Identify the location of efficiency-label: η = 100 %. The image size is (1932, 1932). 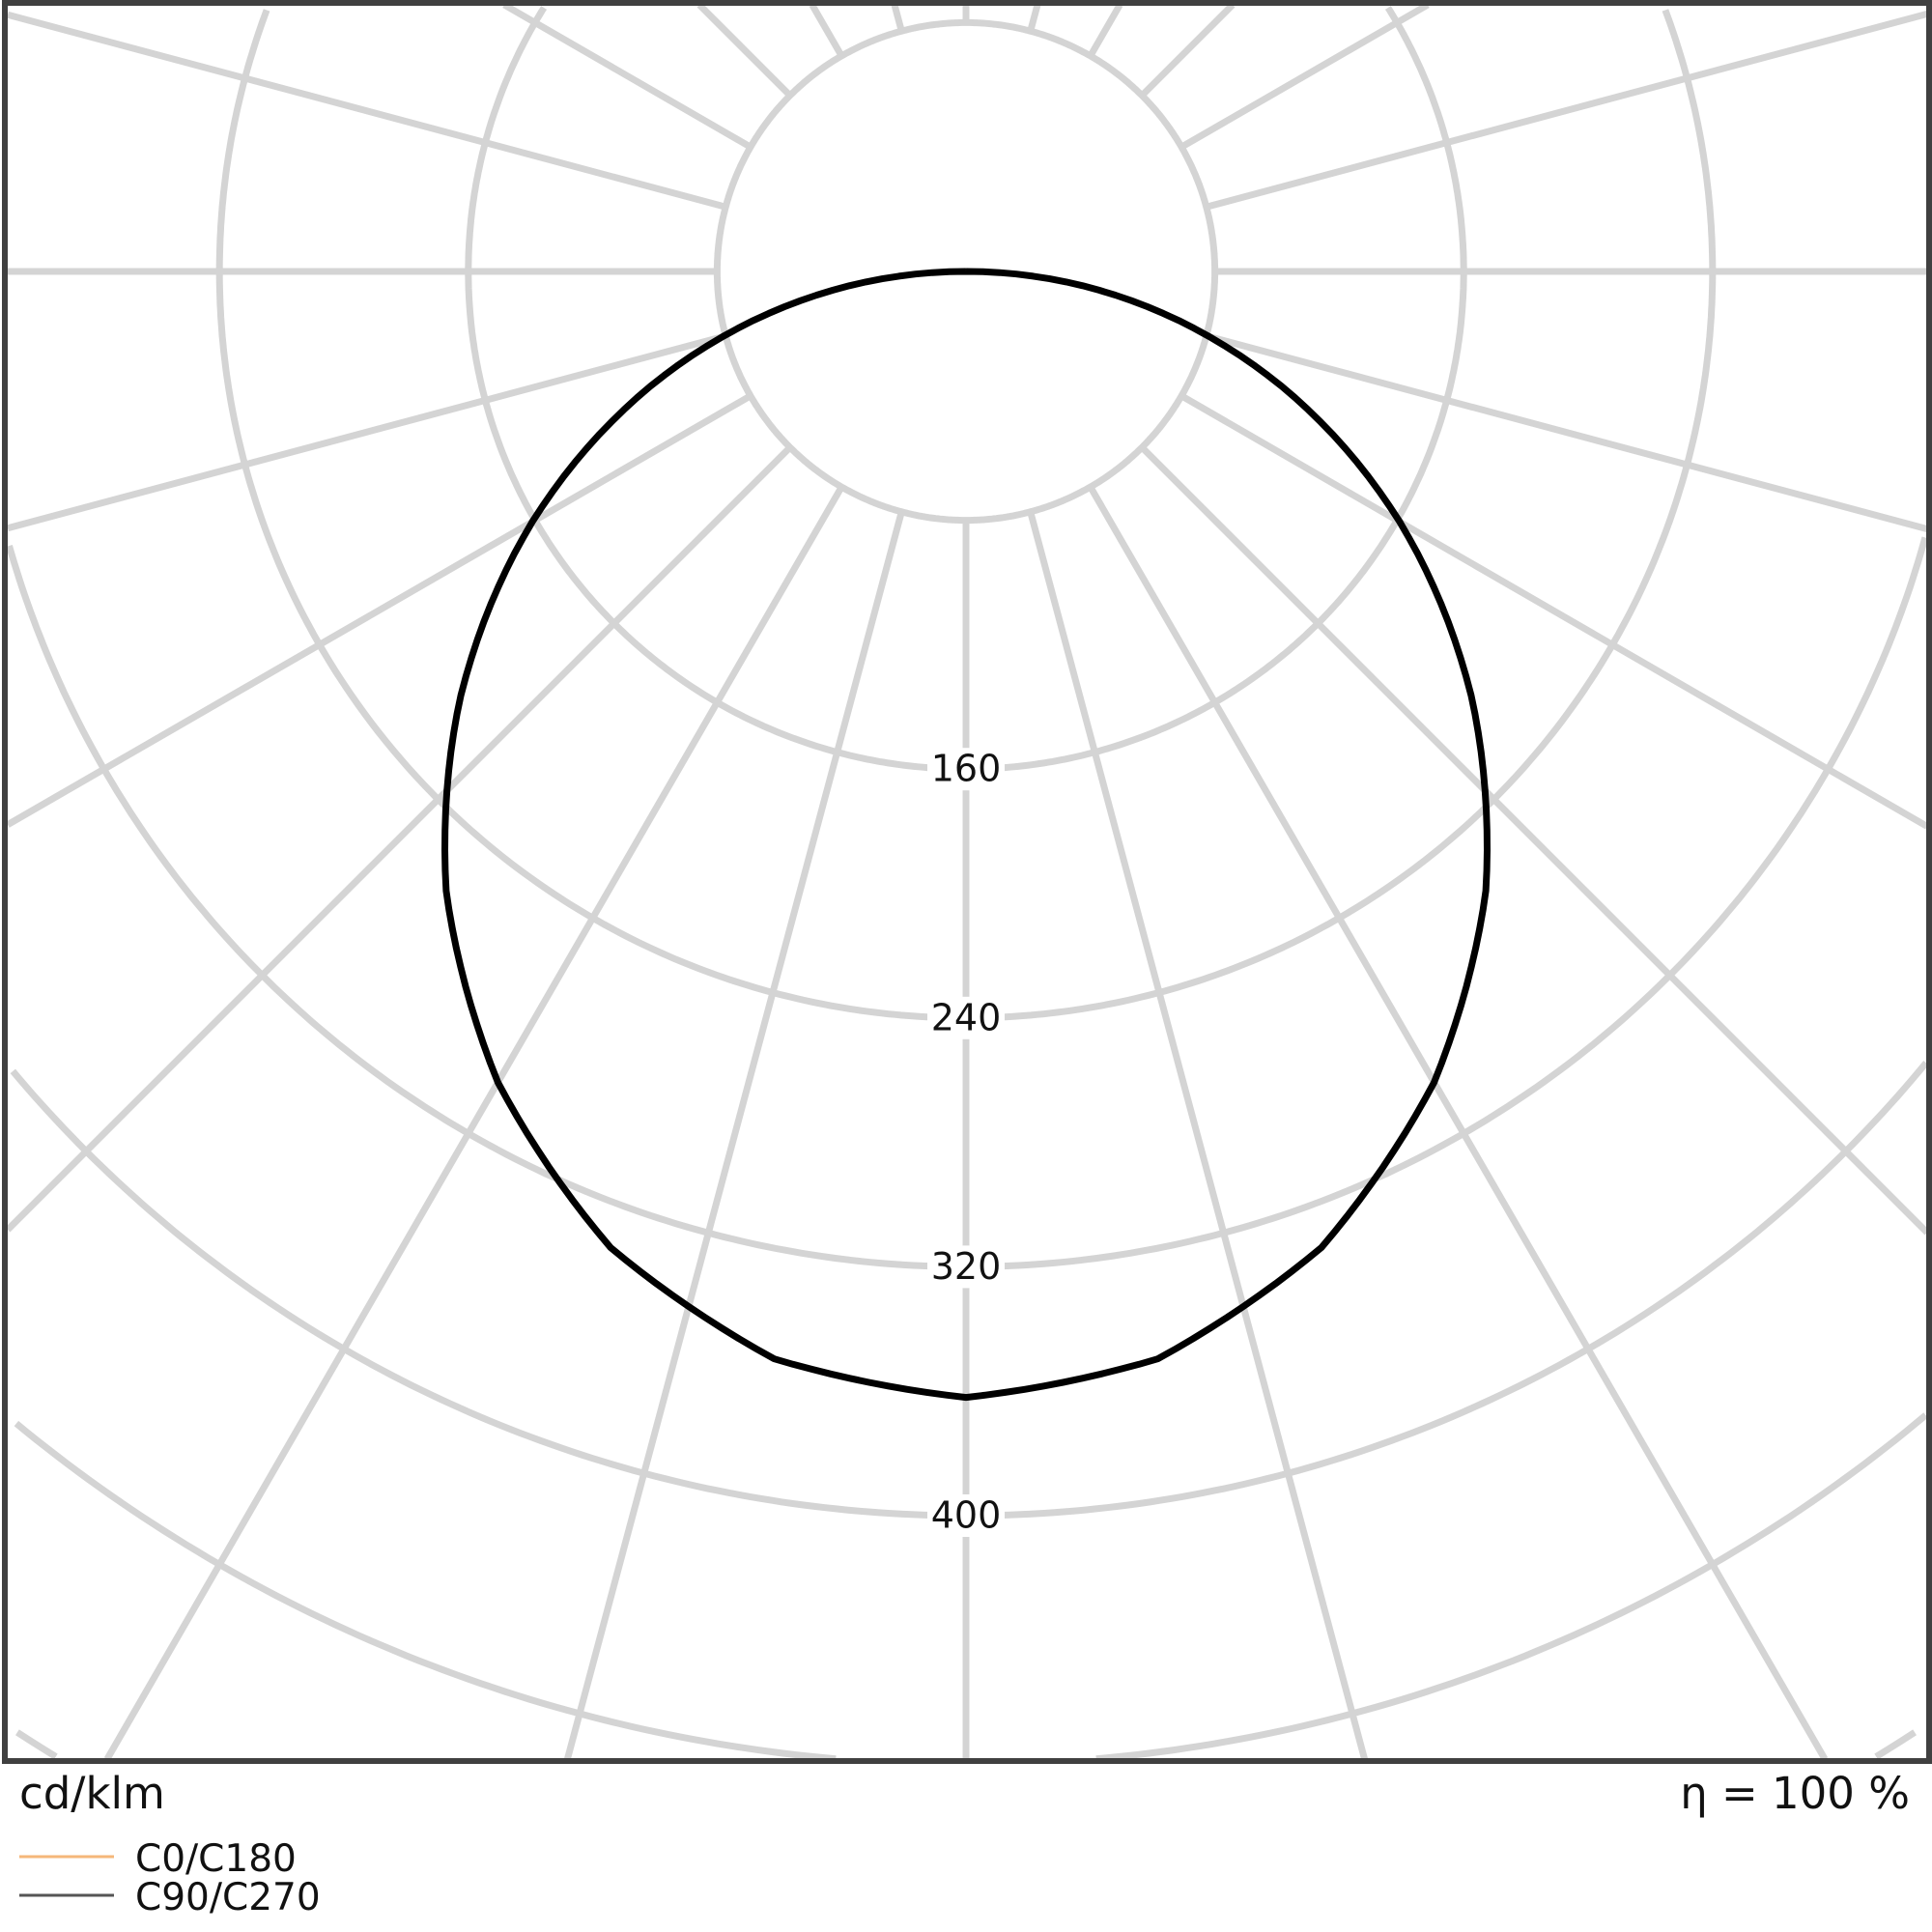
(1795, 1793).